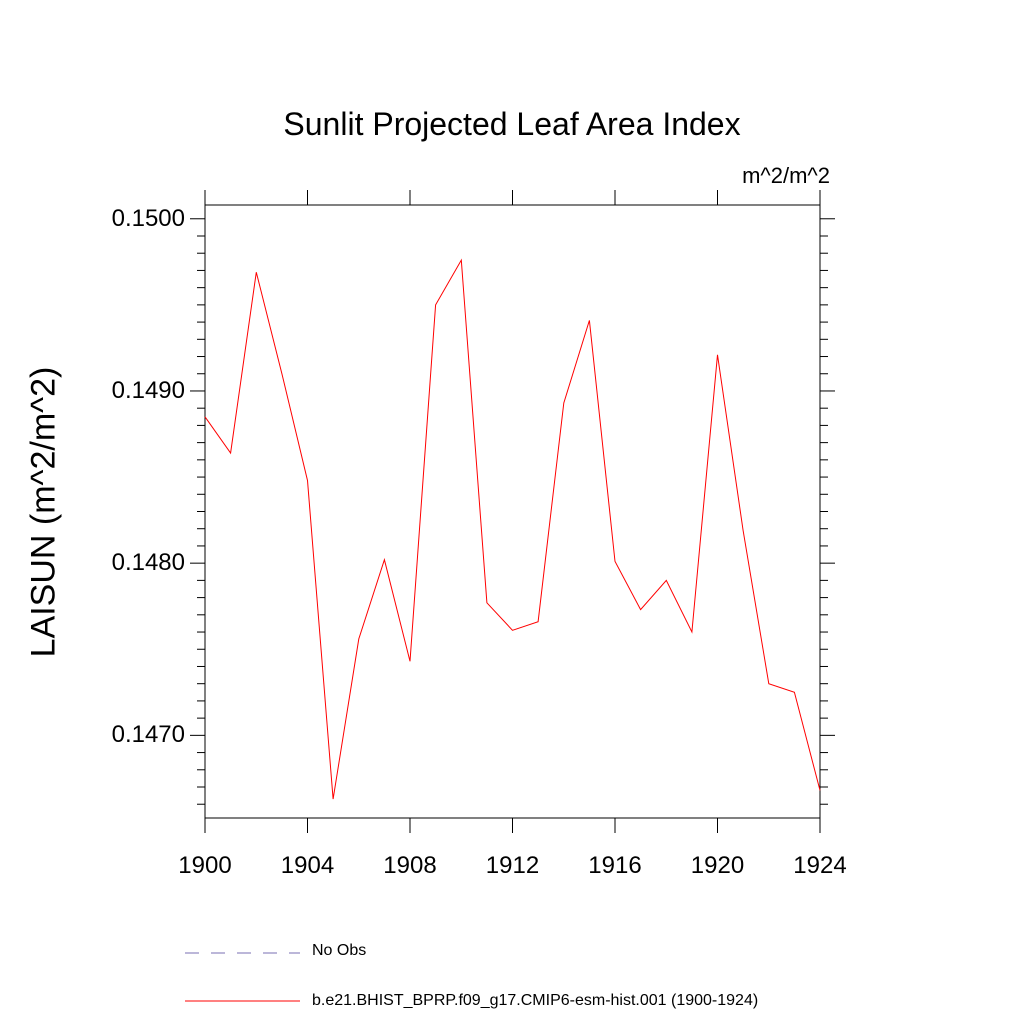 The width and height of the screenshot is (1024, 1024). What do you see at coordinates (717, 865) in the screenshot?
I see `x-tick-label: 1920` at bounding box center [717, 865].